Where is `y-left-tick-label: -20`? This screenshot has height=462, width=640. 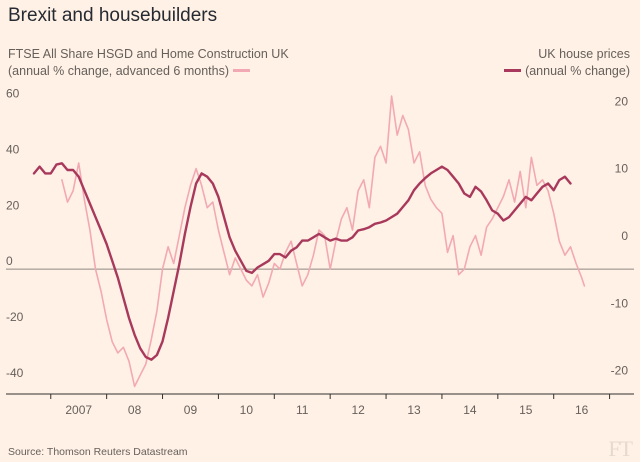 y-left-tick-label: -20 is located at coordinates (15, 317).